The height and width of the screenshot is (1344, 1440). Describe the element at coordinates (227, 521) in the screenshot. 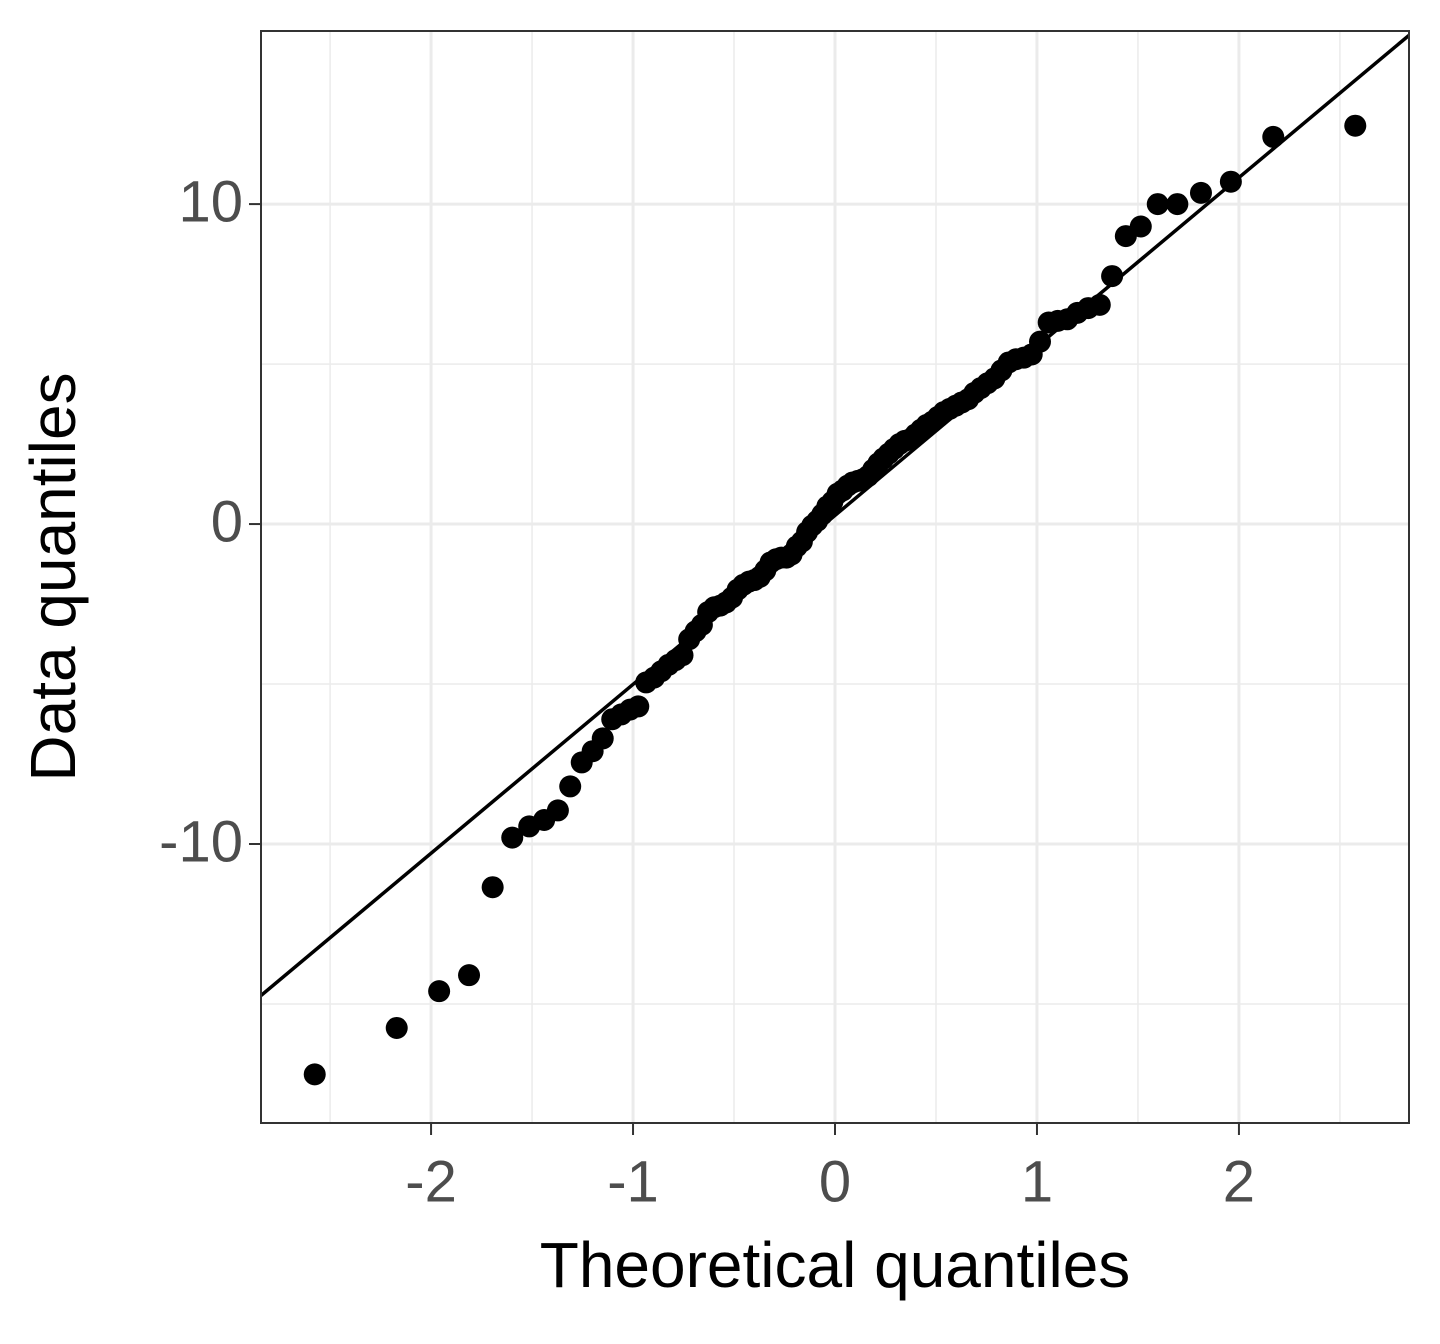

I see `y-tick-label: 0` at that location.